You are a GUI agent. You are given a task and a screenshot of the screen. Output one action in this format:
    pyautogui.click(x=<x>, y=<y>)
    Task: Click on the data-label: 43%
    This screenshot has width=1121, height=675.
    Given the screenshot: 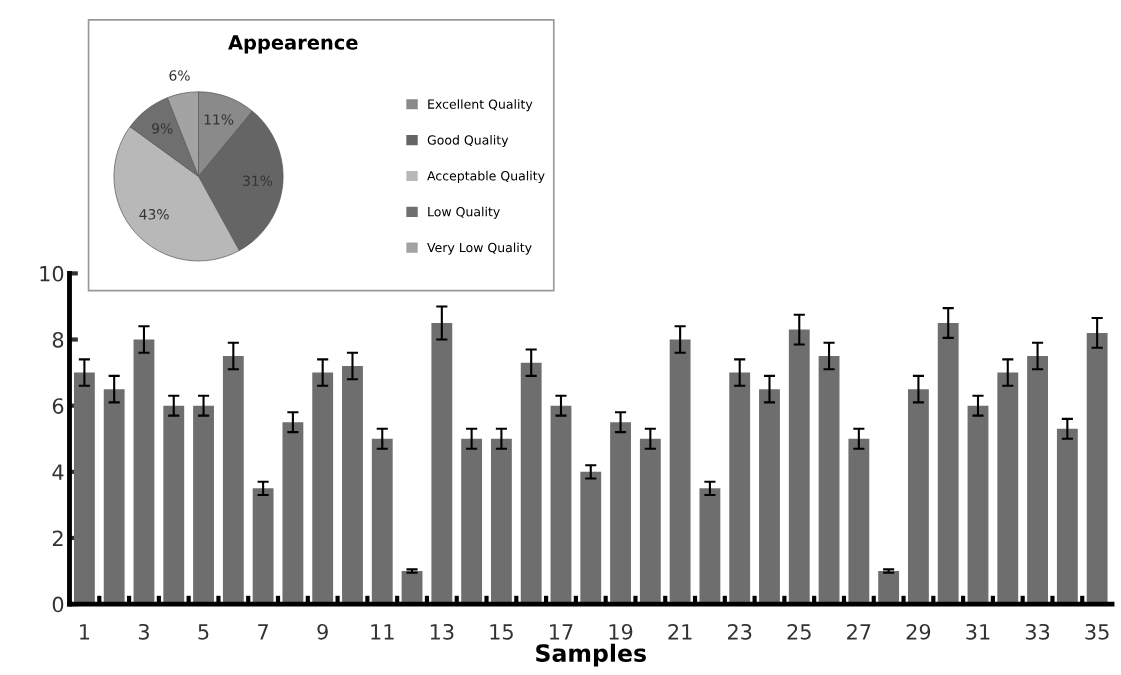 What is the action you would take?
    pyautogui.click(x=154, y=214)
    